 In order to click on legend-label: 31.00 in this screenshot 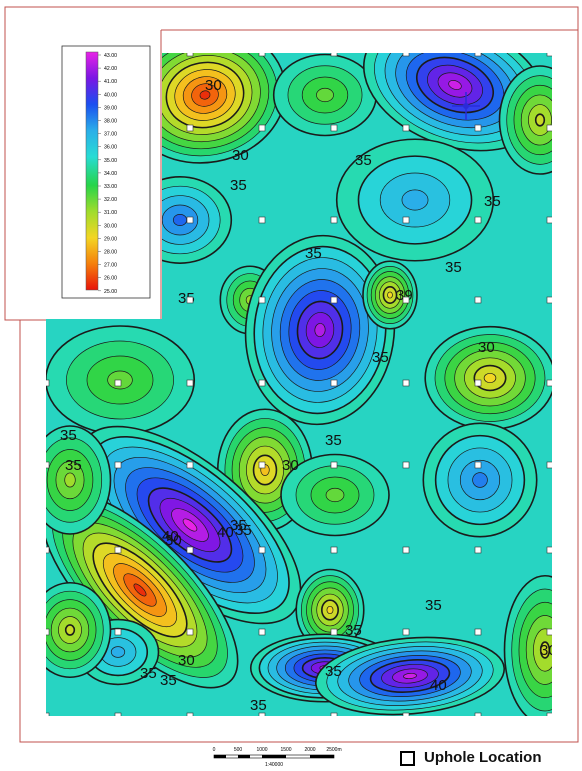, I will do `click(110, 213)`.